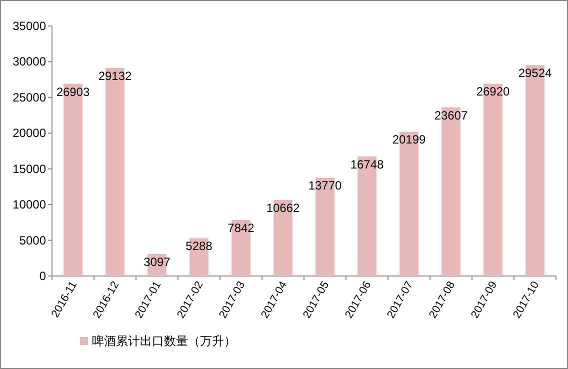 The height and width of the screenshot is (369, 568). What do you see at coordinates (32, 240) in the screenshot?
I see `y-tick-label: 5000` at bounding box center [32, 240].